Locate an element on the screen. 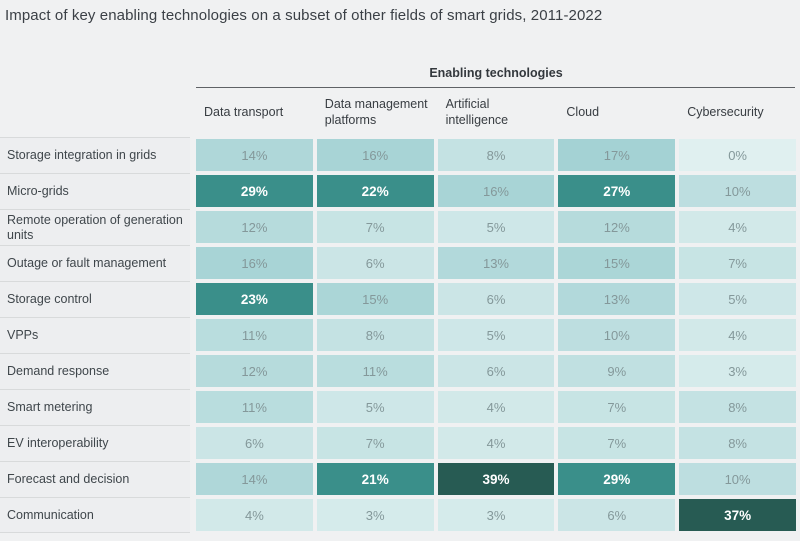 Image resolution: width=800 pixels, height=541 pixels. row-label: VPPs is located at coordinates (95, 335).